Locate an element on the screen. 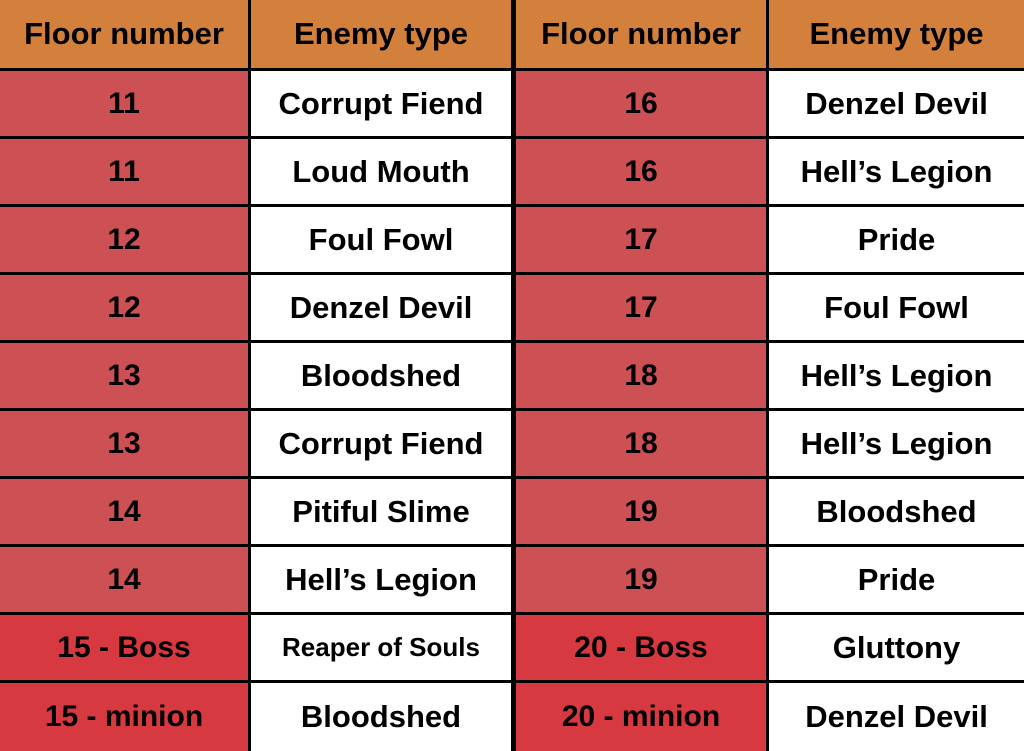 The height and width of the screenshot is (751, 1024). left-boss-floor-cell: 15 - minion is located at coordinates (124, 717).